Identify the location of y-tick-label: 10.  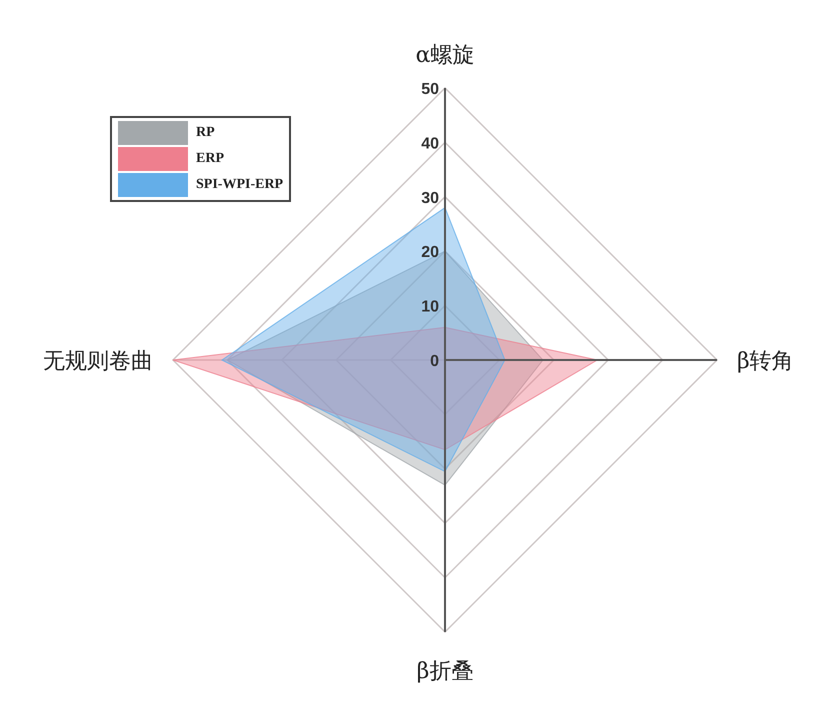
(430, 307).